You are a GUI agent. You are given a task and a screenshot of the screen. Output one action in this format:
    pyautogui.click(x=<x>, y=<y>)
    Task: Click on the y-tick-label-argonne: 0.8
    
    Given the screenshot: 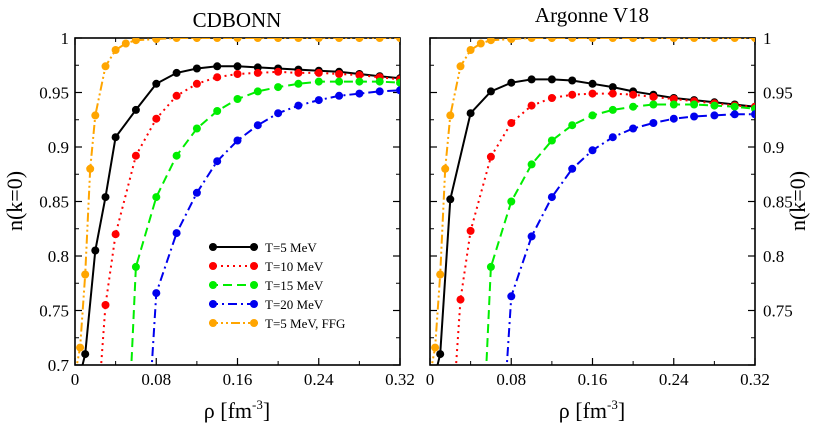 What is the action you would take?
    pyautogui.click(x=773, y=256)
    